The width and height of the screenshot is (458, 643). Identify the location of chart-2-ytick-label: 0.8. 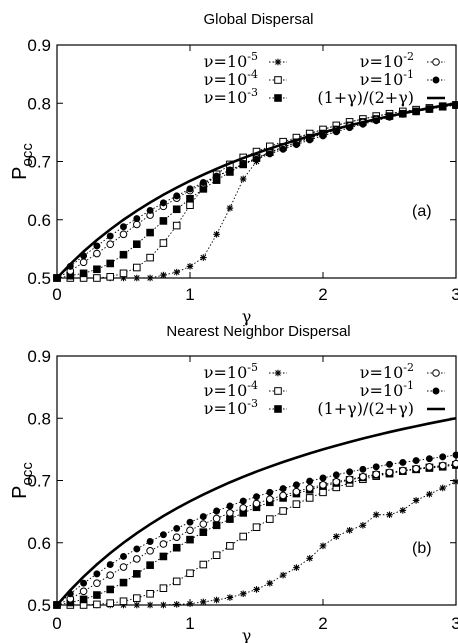
(39, 418).